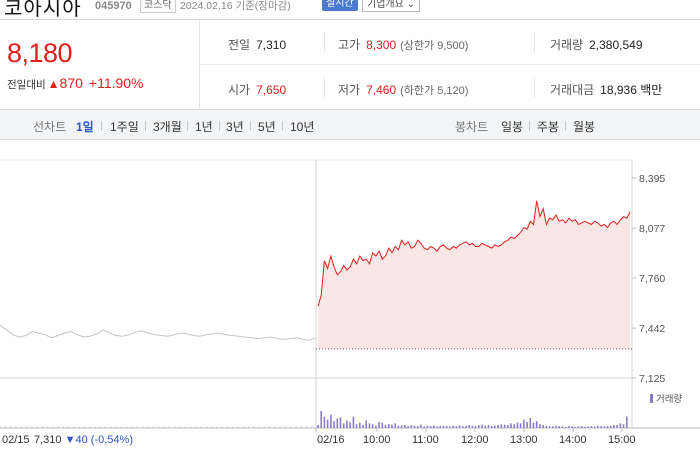 The width and height of the screenshot is (700, 450). What do you see at coordinates (631, 90) in the screenshot?
I see `stat-value: 18,936 백만` at bounding box center [631, 90].